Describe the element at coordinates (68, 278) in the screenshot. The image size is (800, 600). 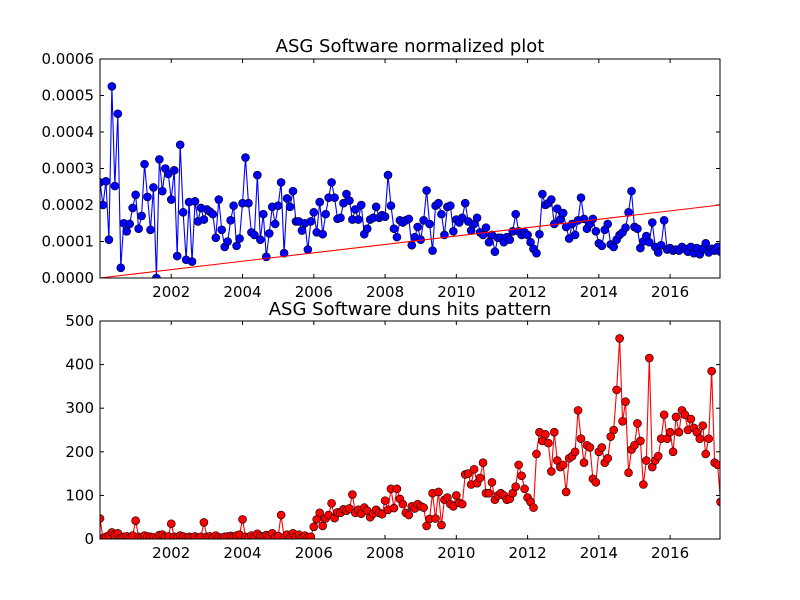
I see `y-tick-label: 0.0000` at that location.